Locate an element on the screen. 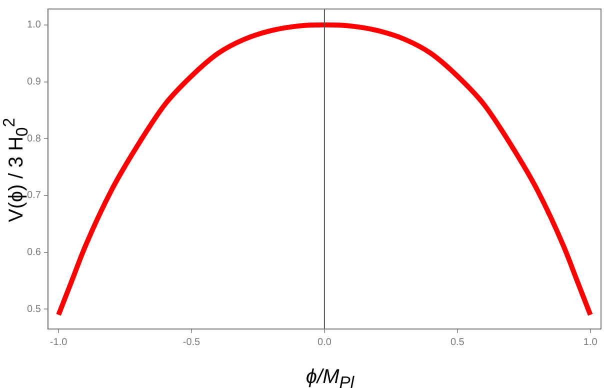  x-tick-label: 1.0 is located at coordinates (590, 342).